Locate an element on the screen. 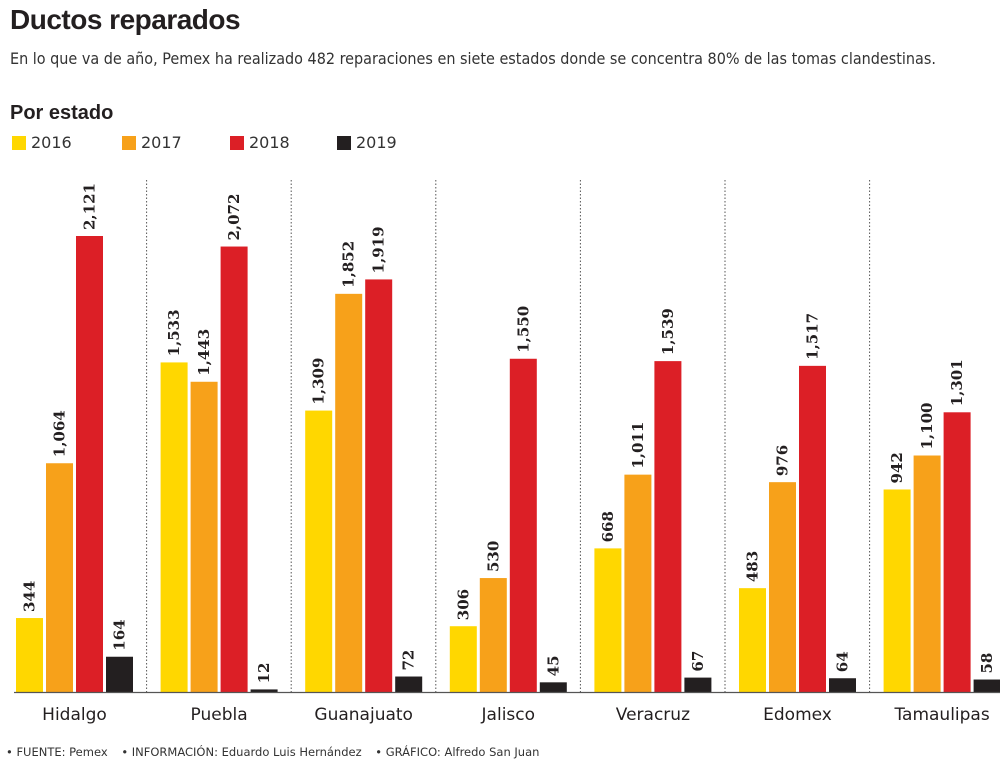  data-label: 1,443 is located at coordinates (204, 352).